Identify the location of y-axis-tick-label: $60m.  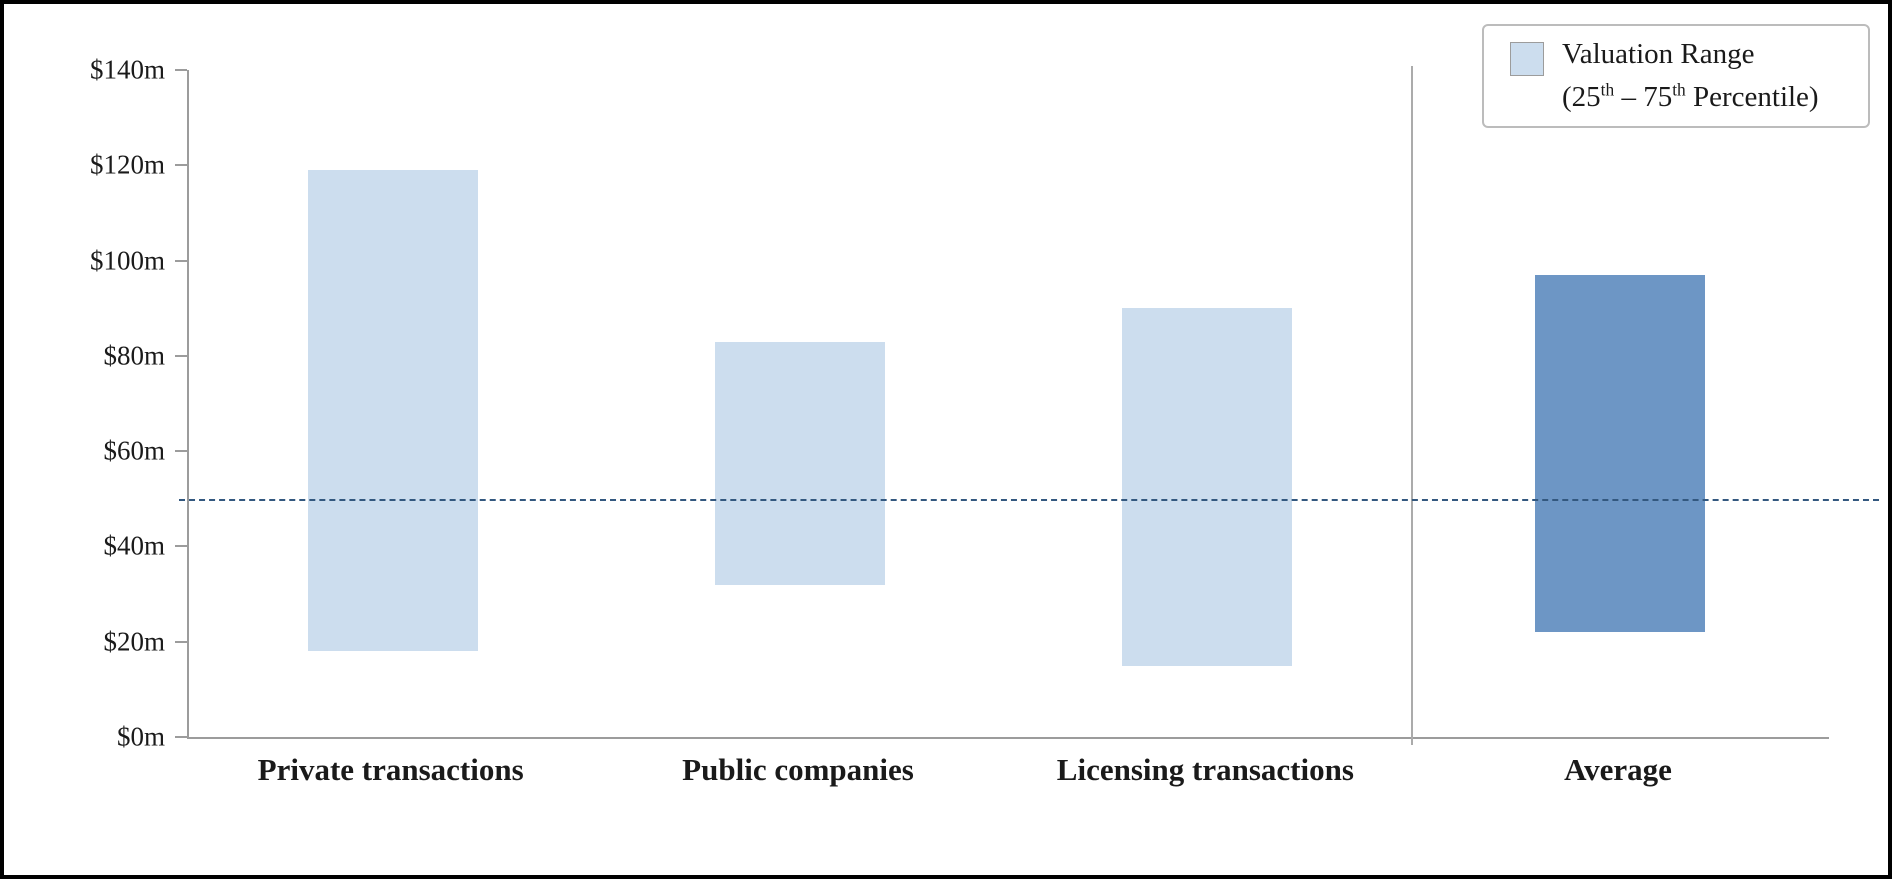
(134, 450).